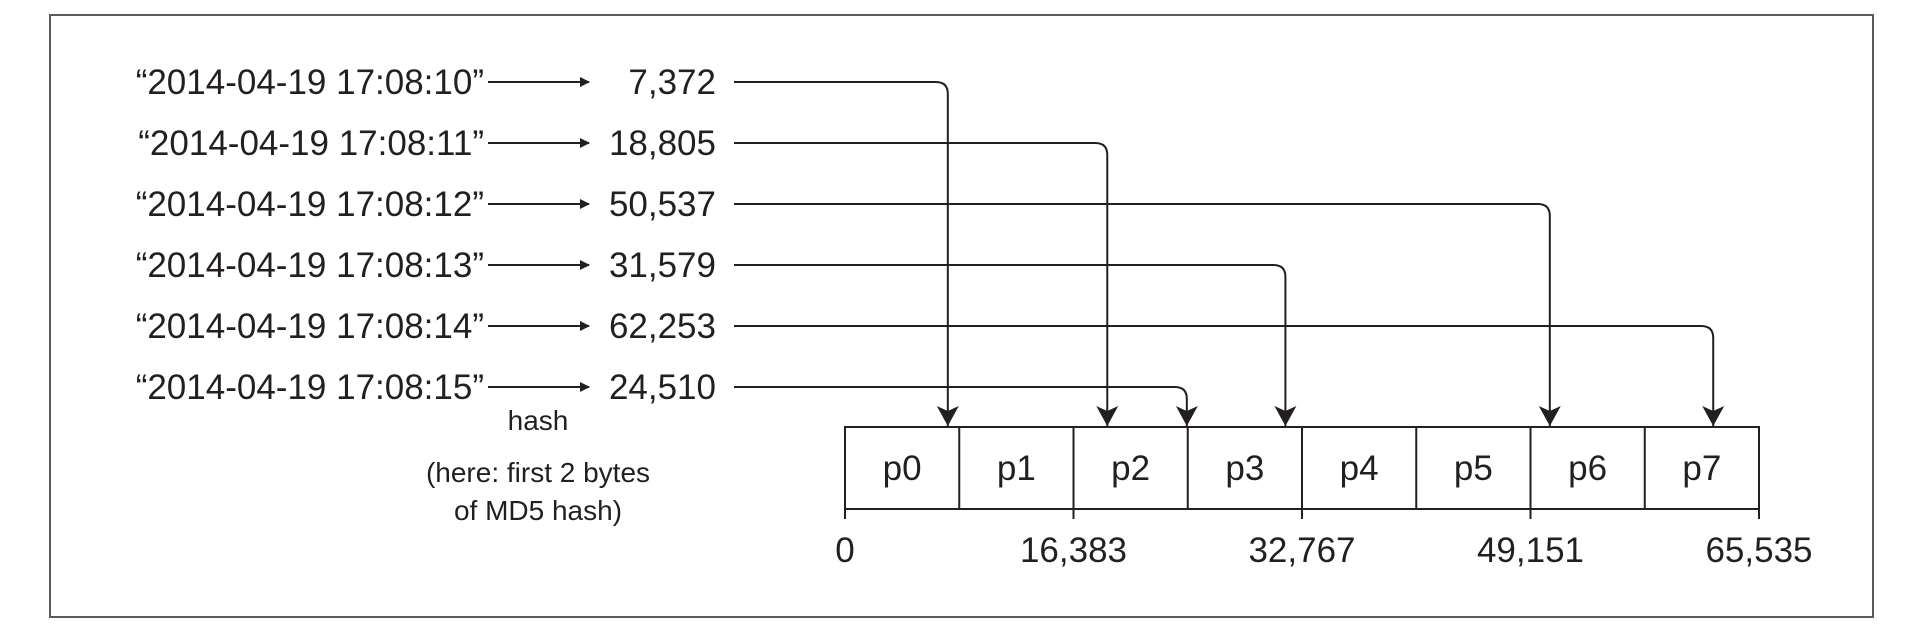 This screenshot has height=631, width=1925. What do you see at coordinates (310, 387) in the screenshot?
I see `key-label: “2014-04-19 17:08:15”` at bounding box center [310, 387].